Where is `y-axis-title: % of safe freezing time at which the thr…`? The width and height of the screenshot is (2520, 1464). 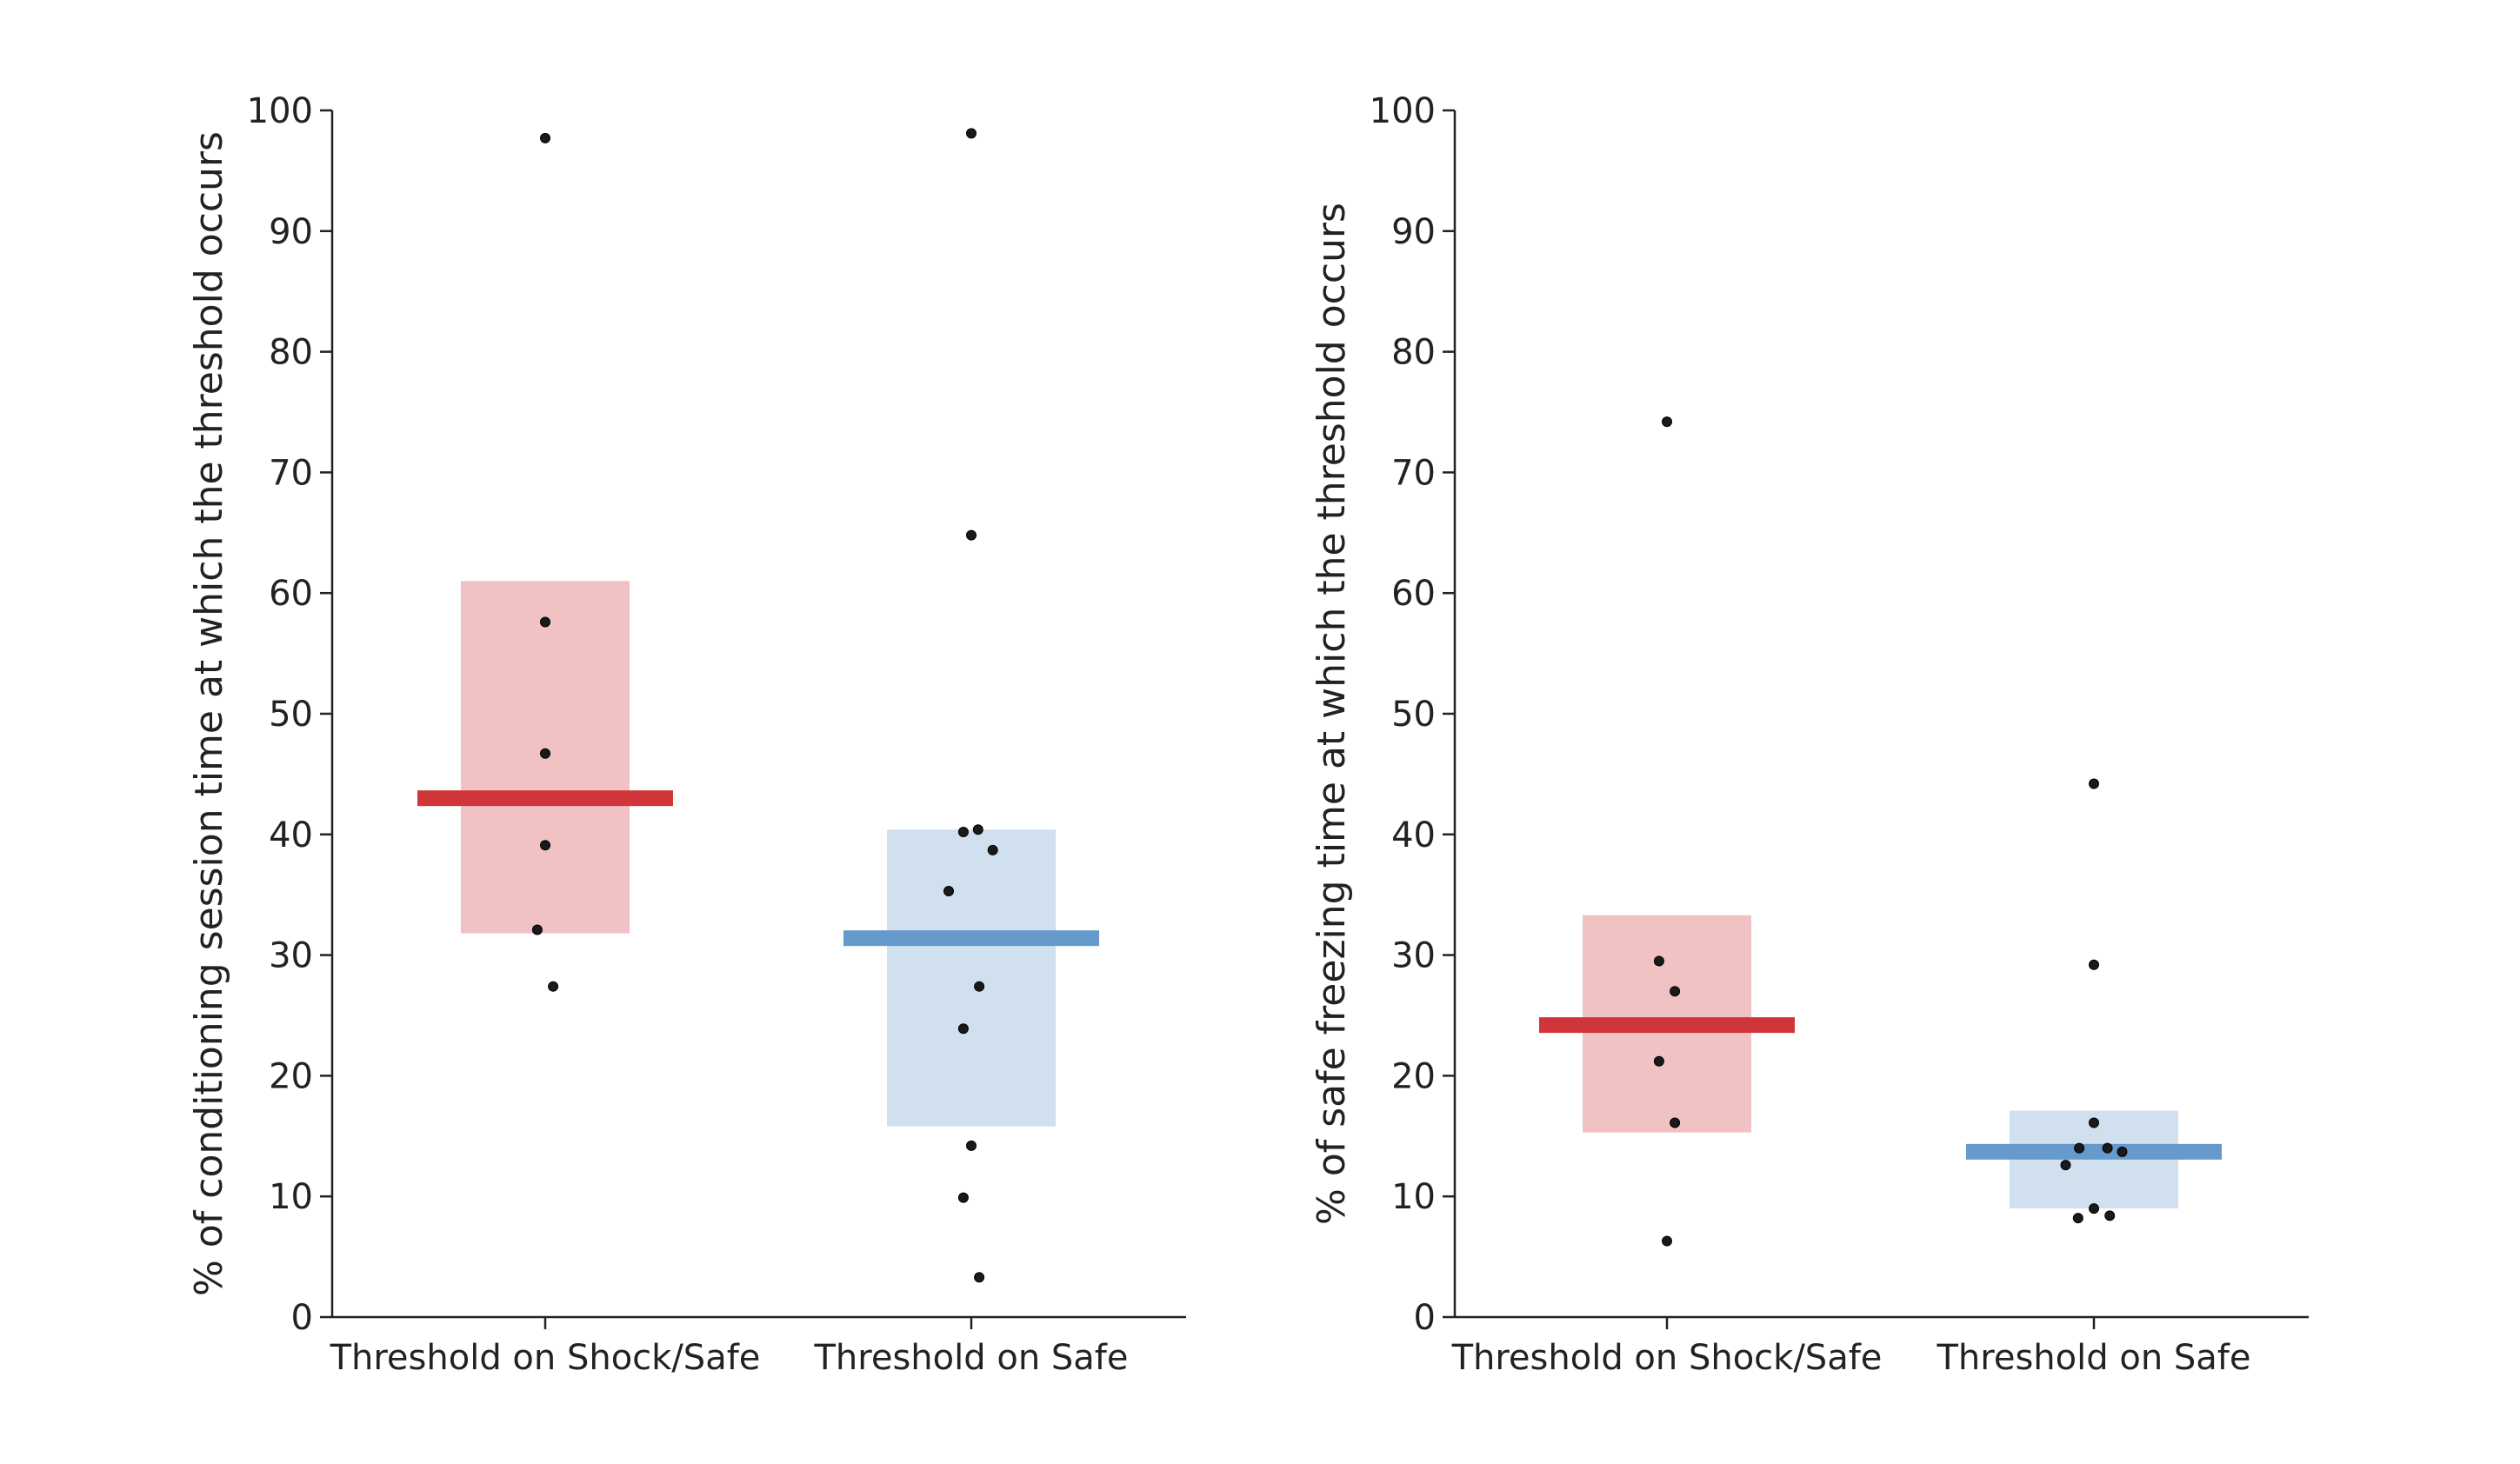
y-axis-title: % of safe freezing time at which the thr… is located at coordinates (1332, 714).